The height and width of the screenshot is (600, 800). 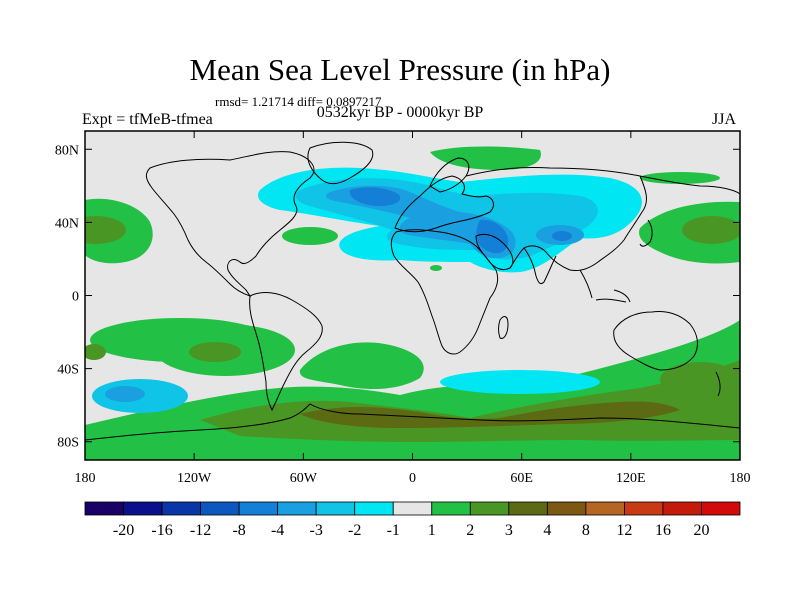 What do you see at coordinates (602, 218) in the screenshot?
I see `coast-asia` at bounding box center [602, 218].